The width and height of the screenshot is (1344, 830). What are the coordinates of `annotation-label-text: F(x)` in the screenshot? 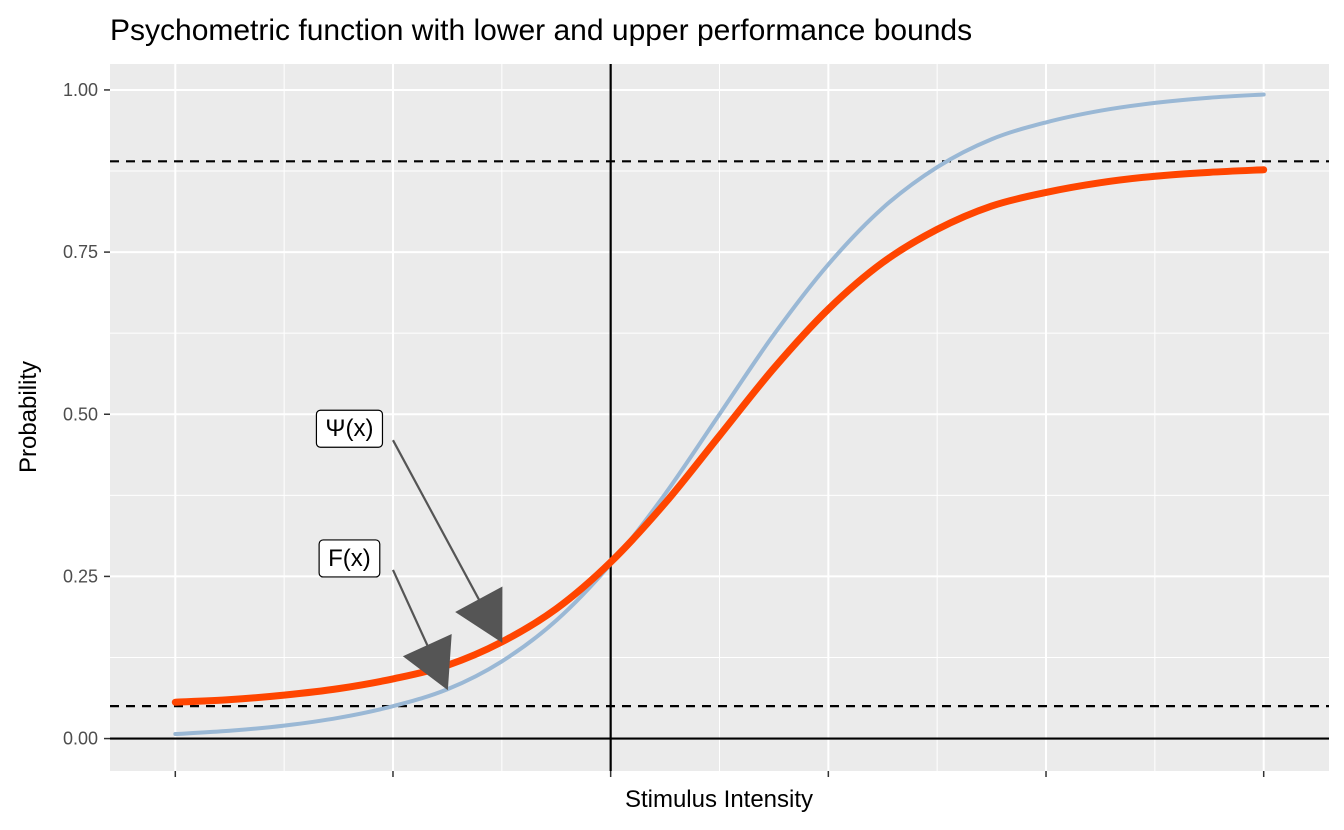 It's located at (349, 558).